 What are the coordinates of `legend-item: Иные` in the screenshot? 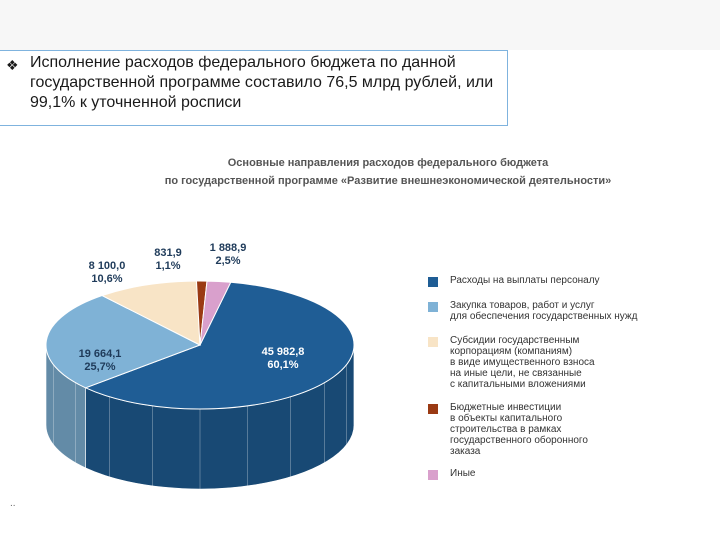 It's located at (554, 474).